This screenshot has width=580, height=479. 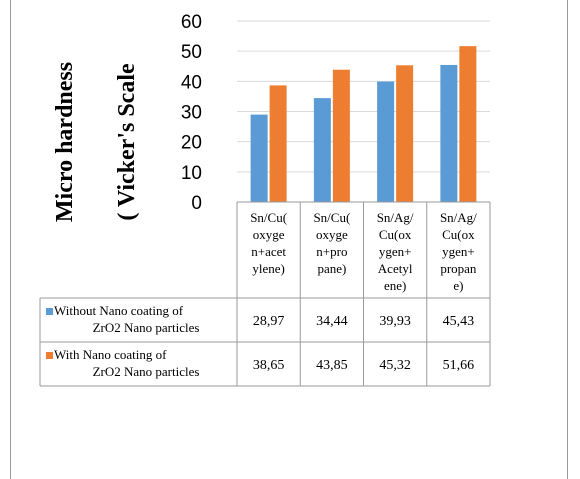 I want to click on y-tick-label: 0, so click(x=196, y=203).